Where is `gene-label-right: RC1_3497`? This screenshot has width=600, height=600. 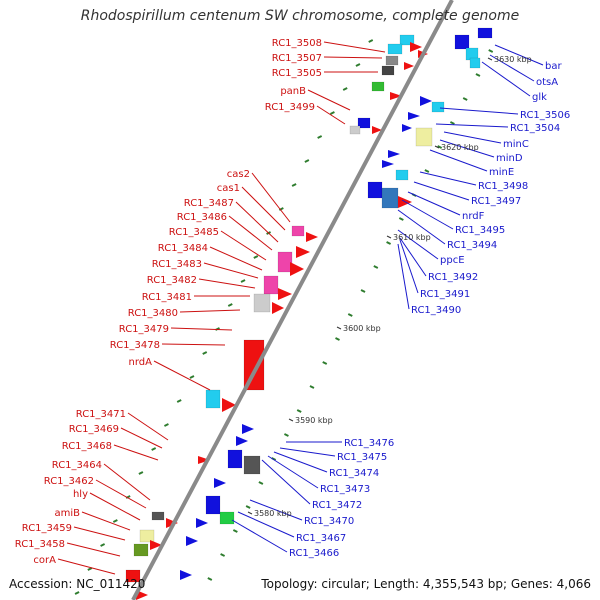
gene-label-right: RC1_3497 is located at coordinates (496, 201).